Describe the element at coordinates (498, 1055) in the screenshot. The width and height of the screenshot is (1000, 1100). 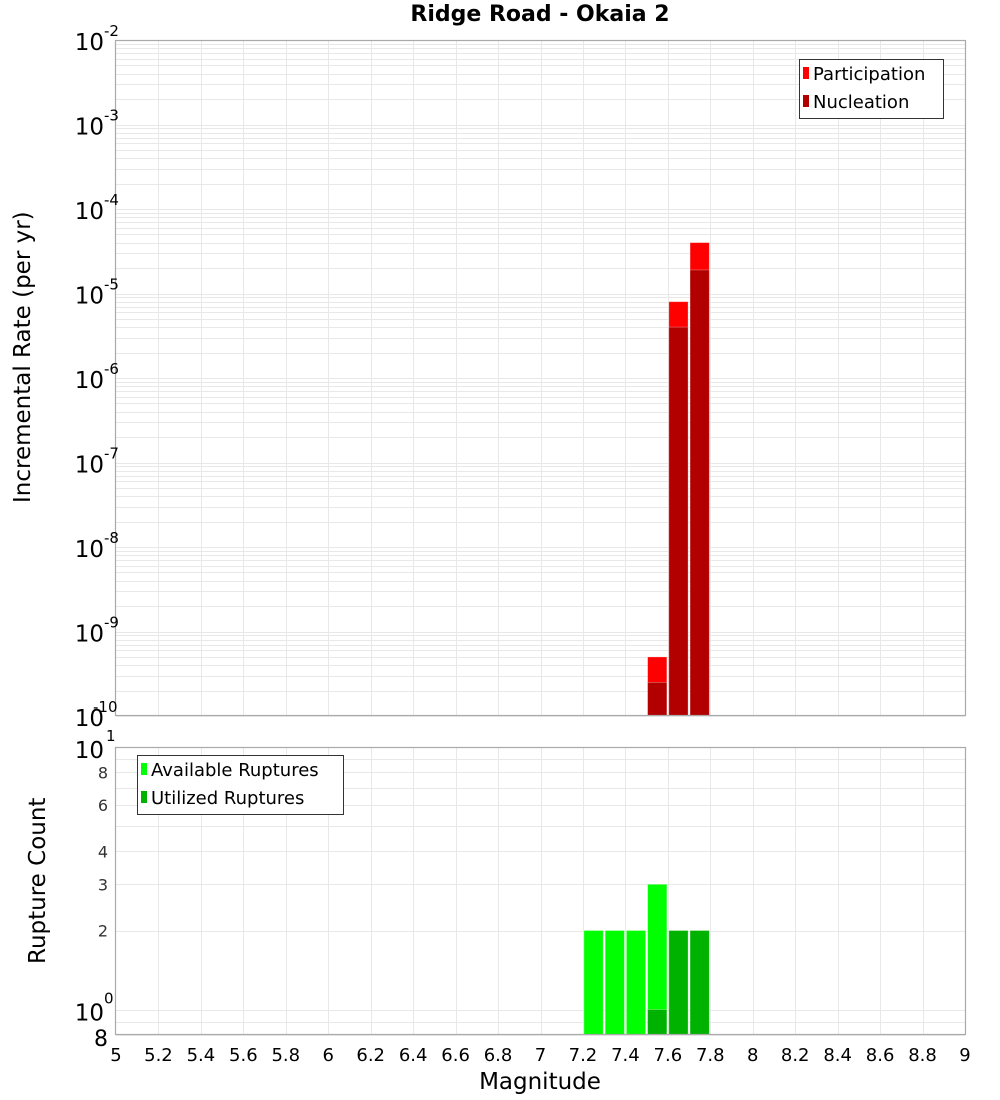
I see `x-tick-label: 6.8` at that location.